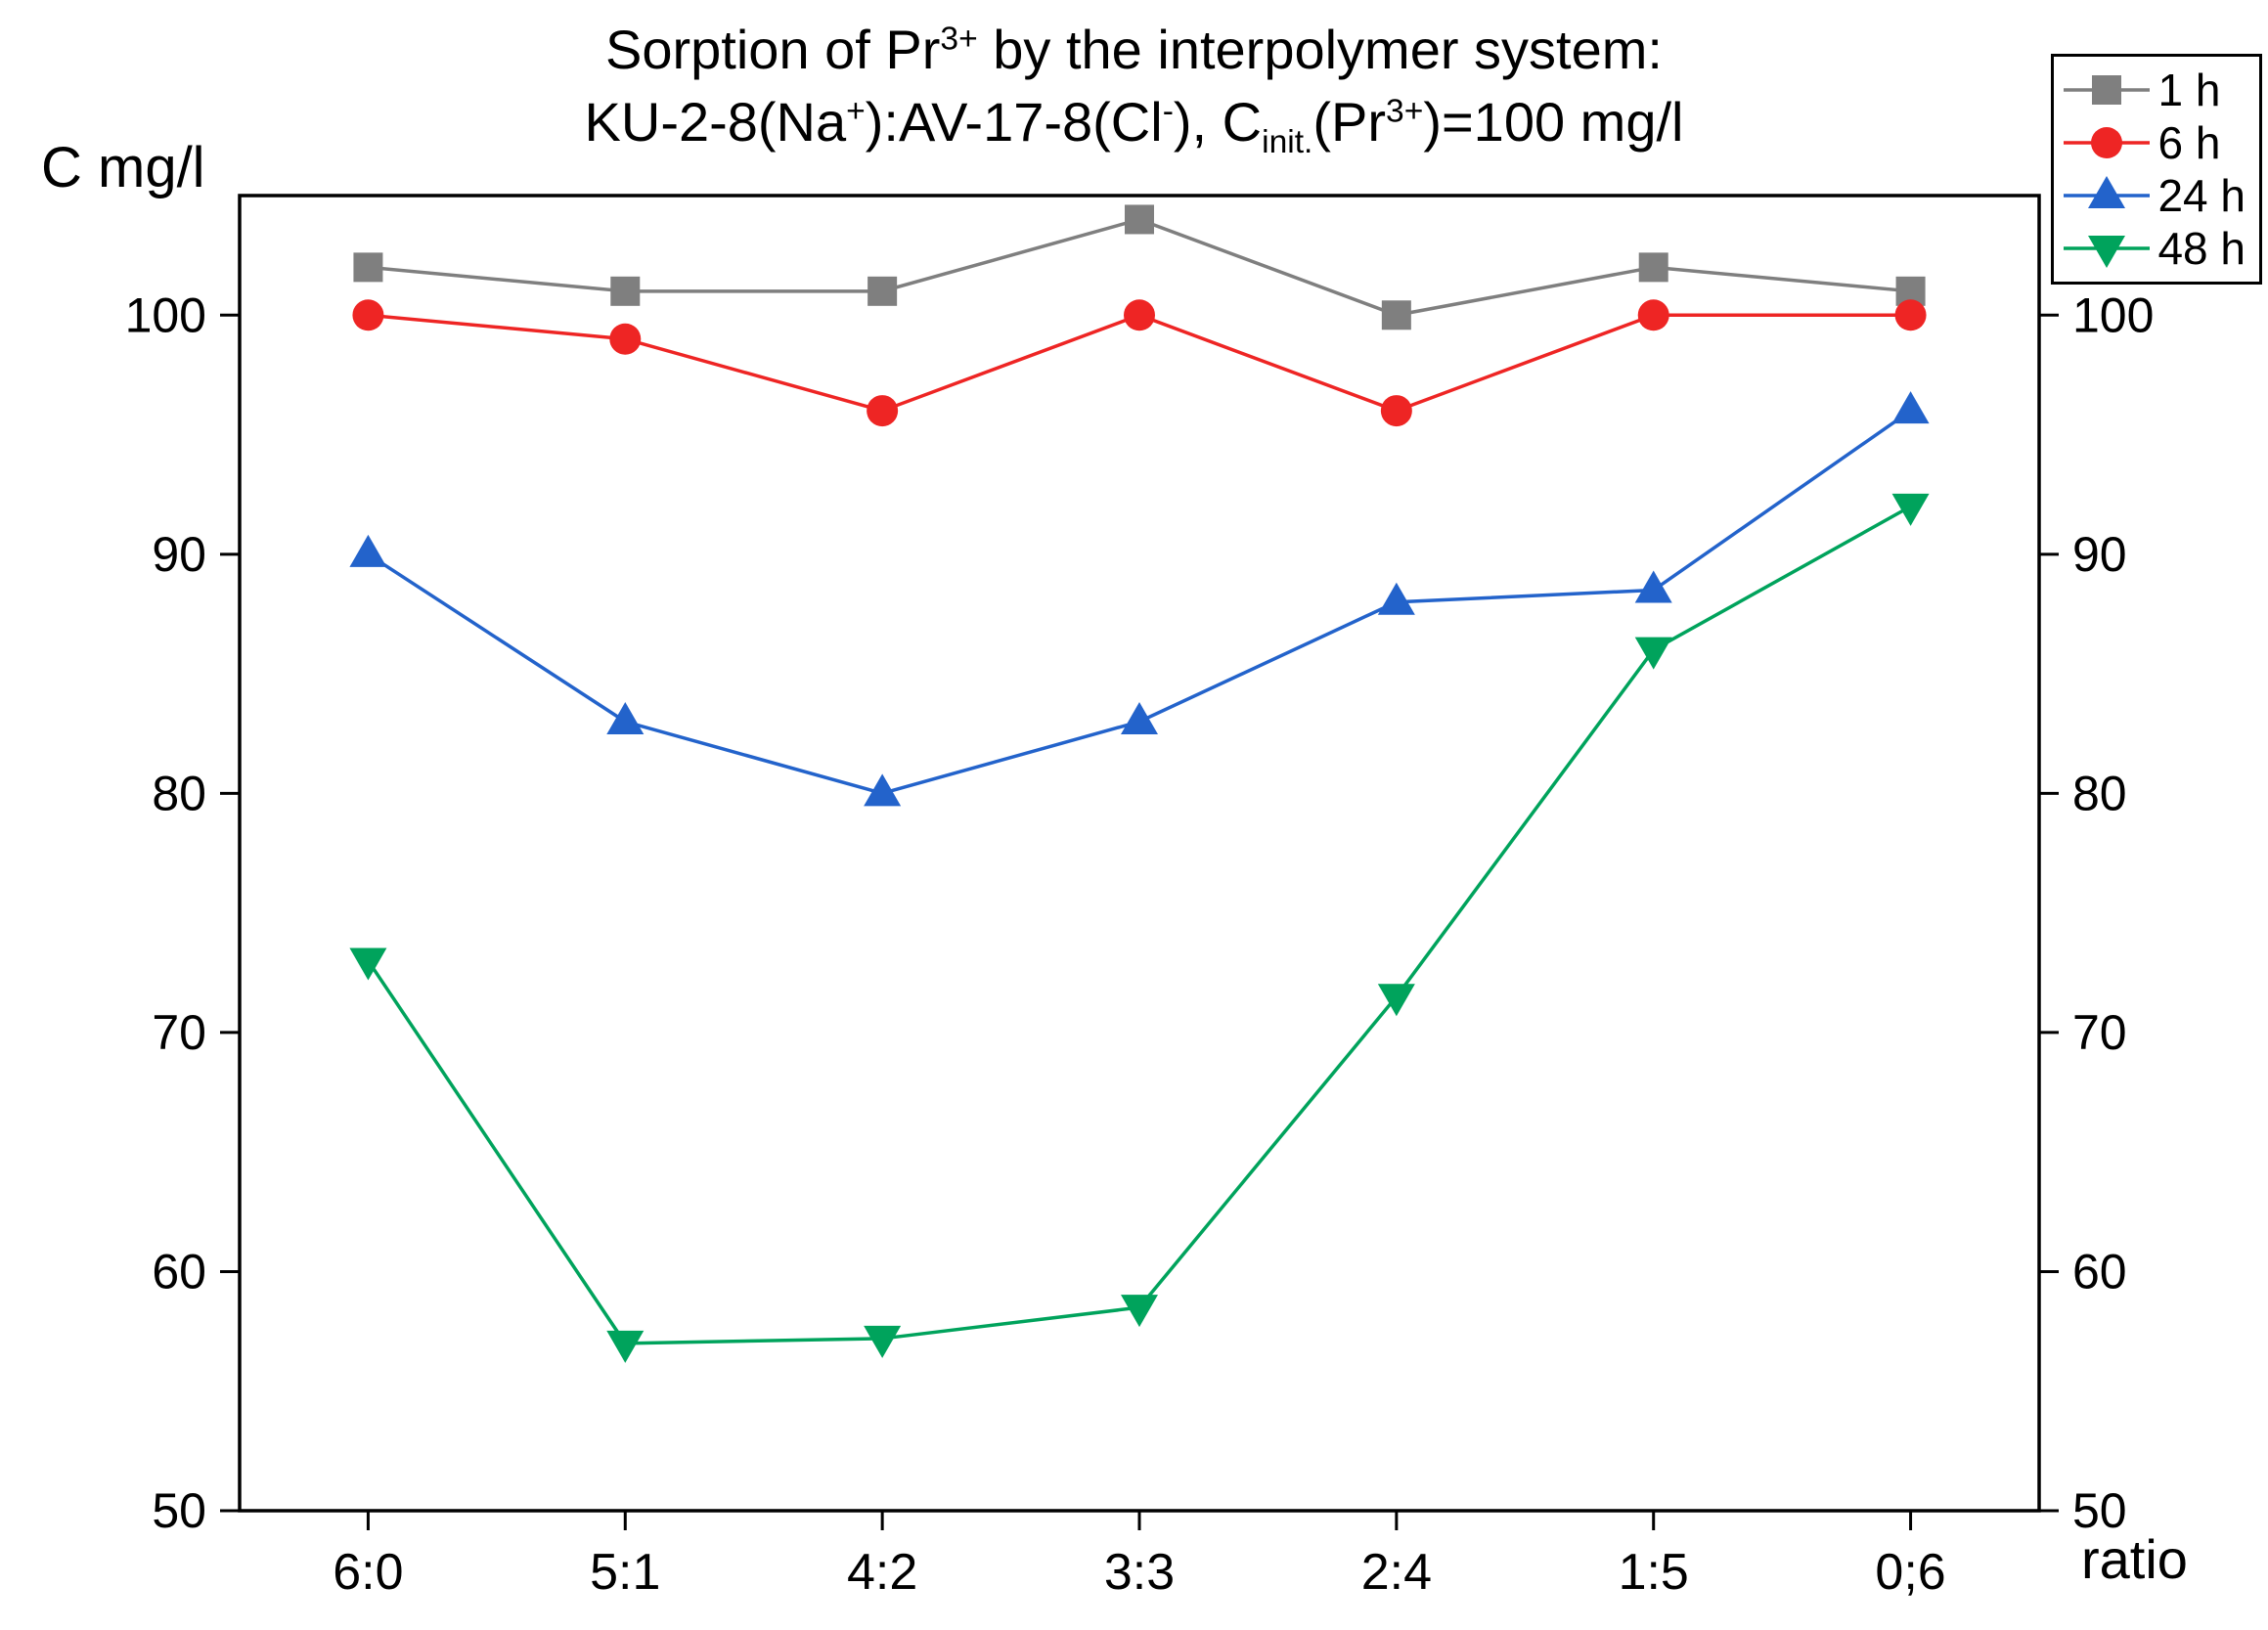 The width and height of the screenshot is (2268, 1630). I want to click on title-segment: -, so click(1168, 111).